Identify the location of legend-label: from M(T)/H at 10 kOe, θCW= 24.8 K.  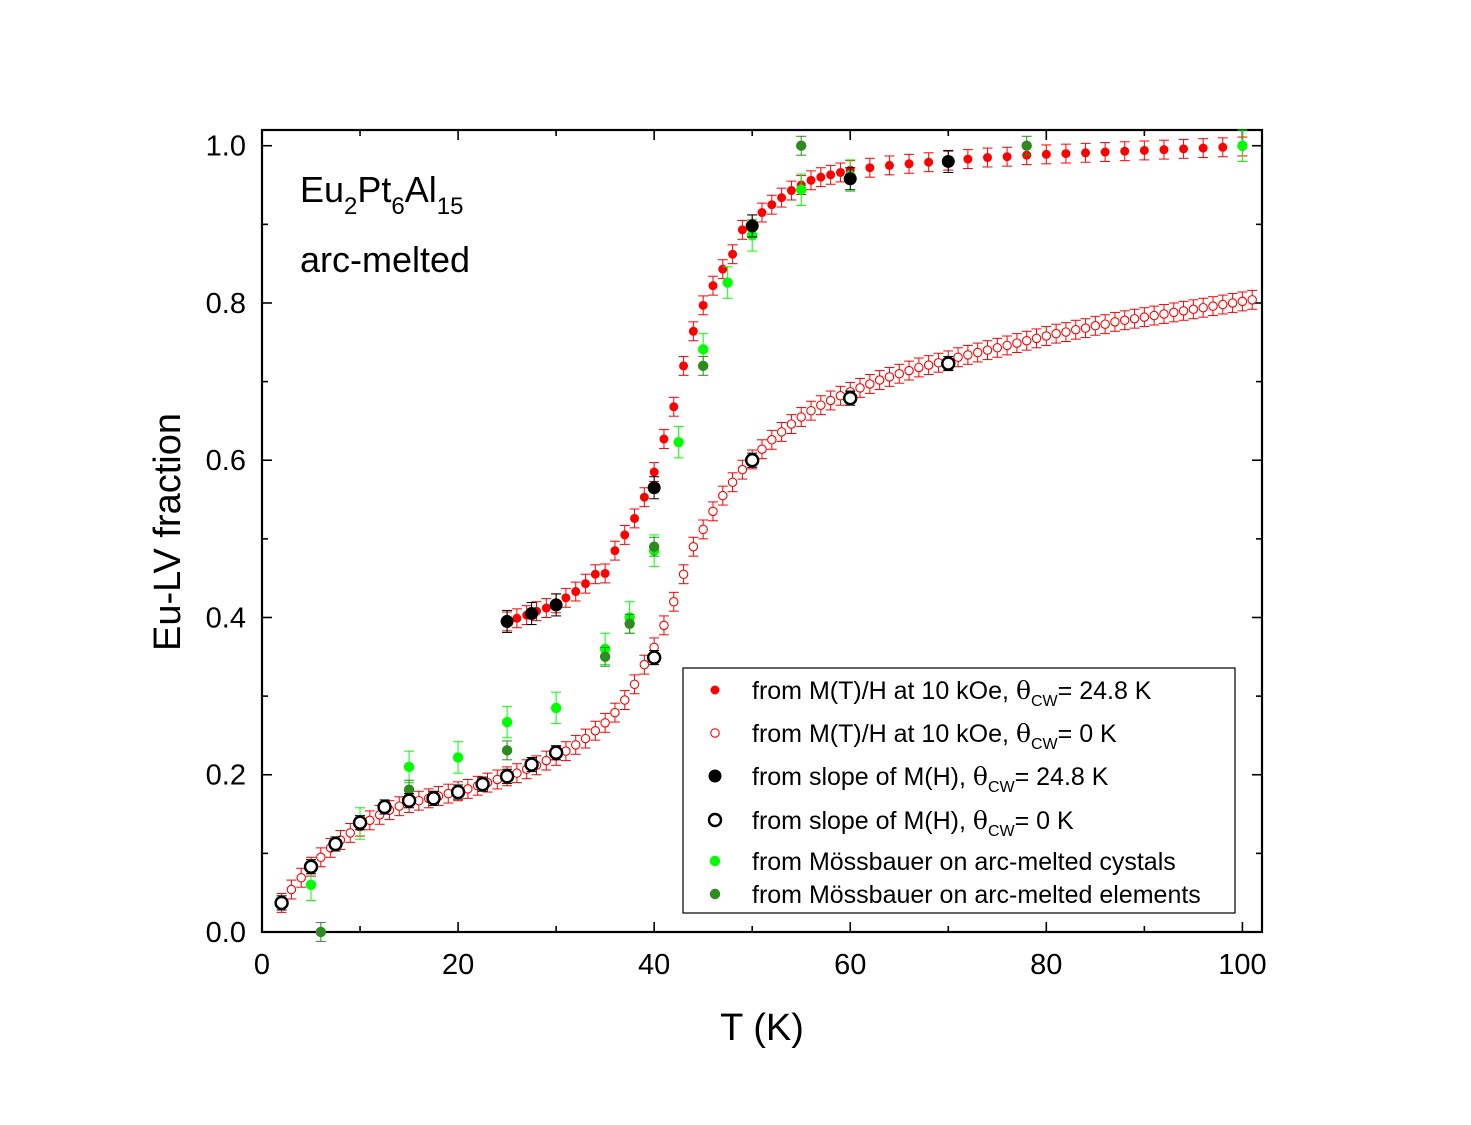
(952, 693).